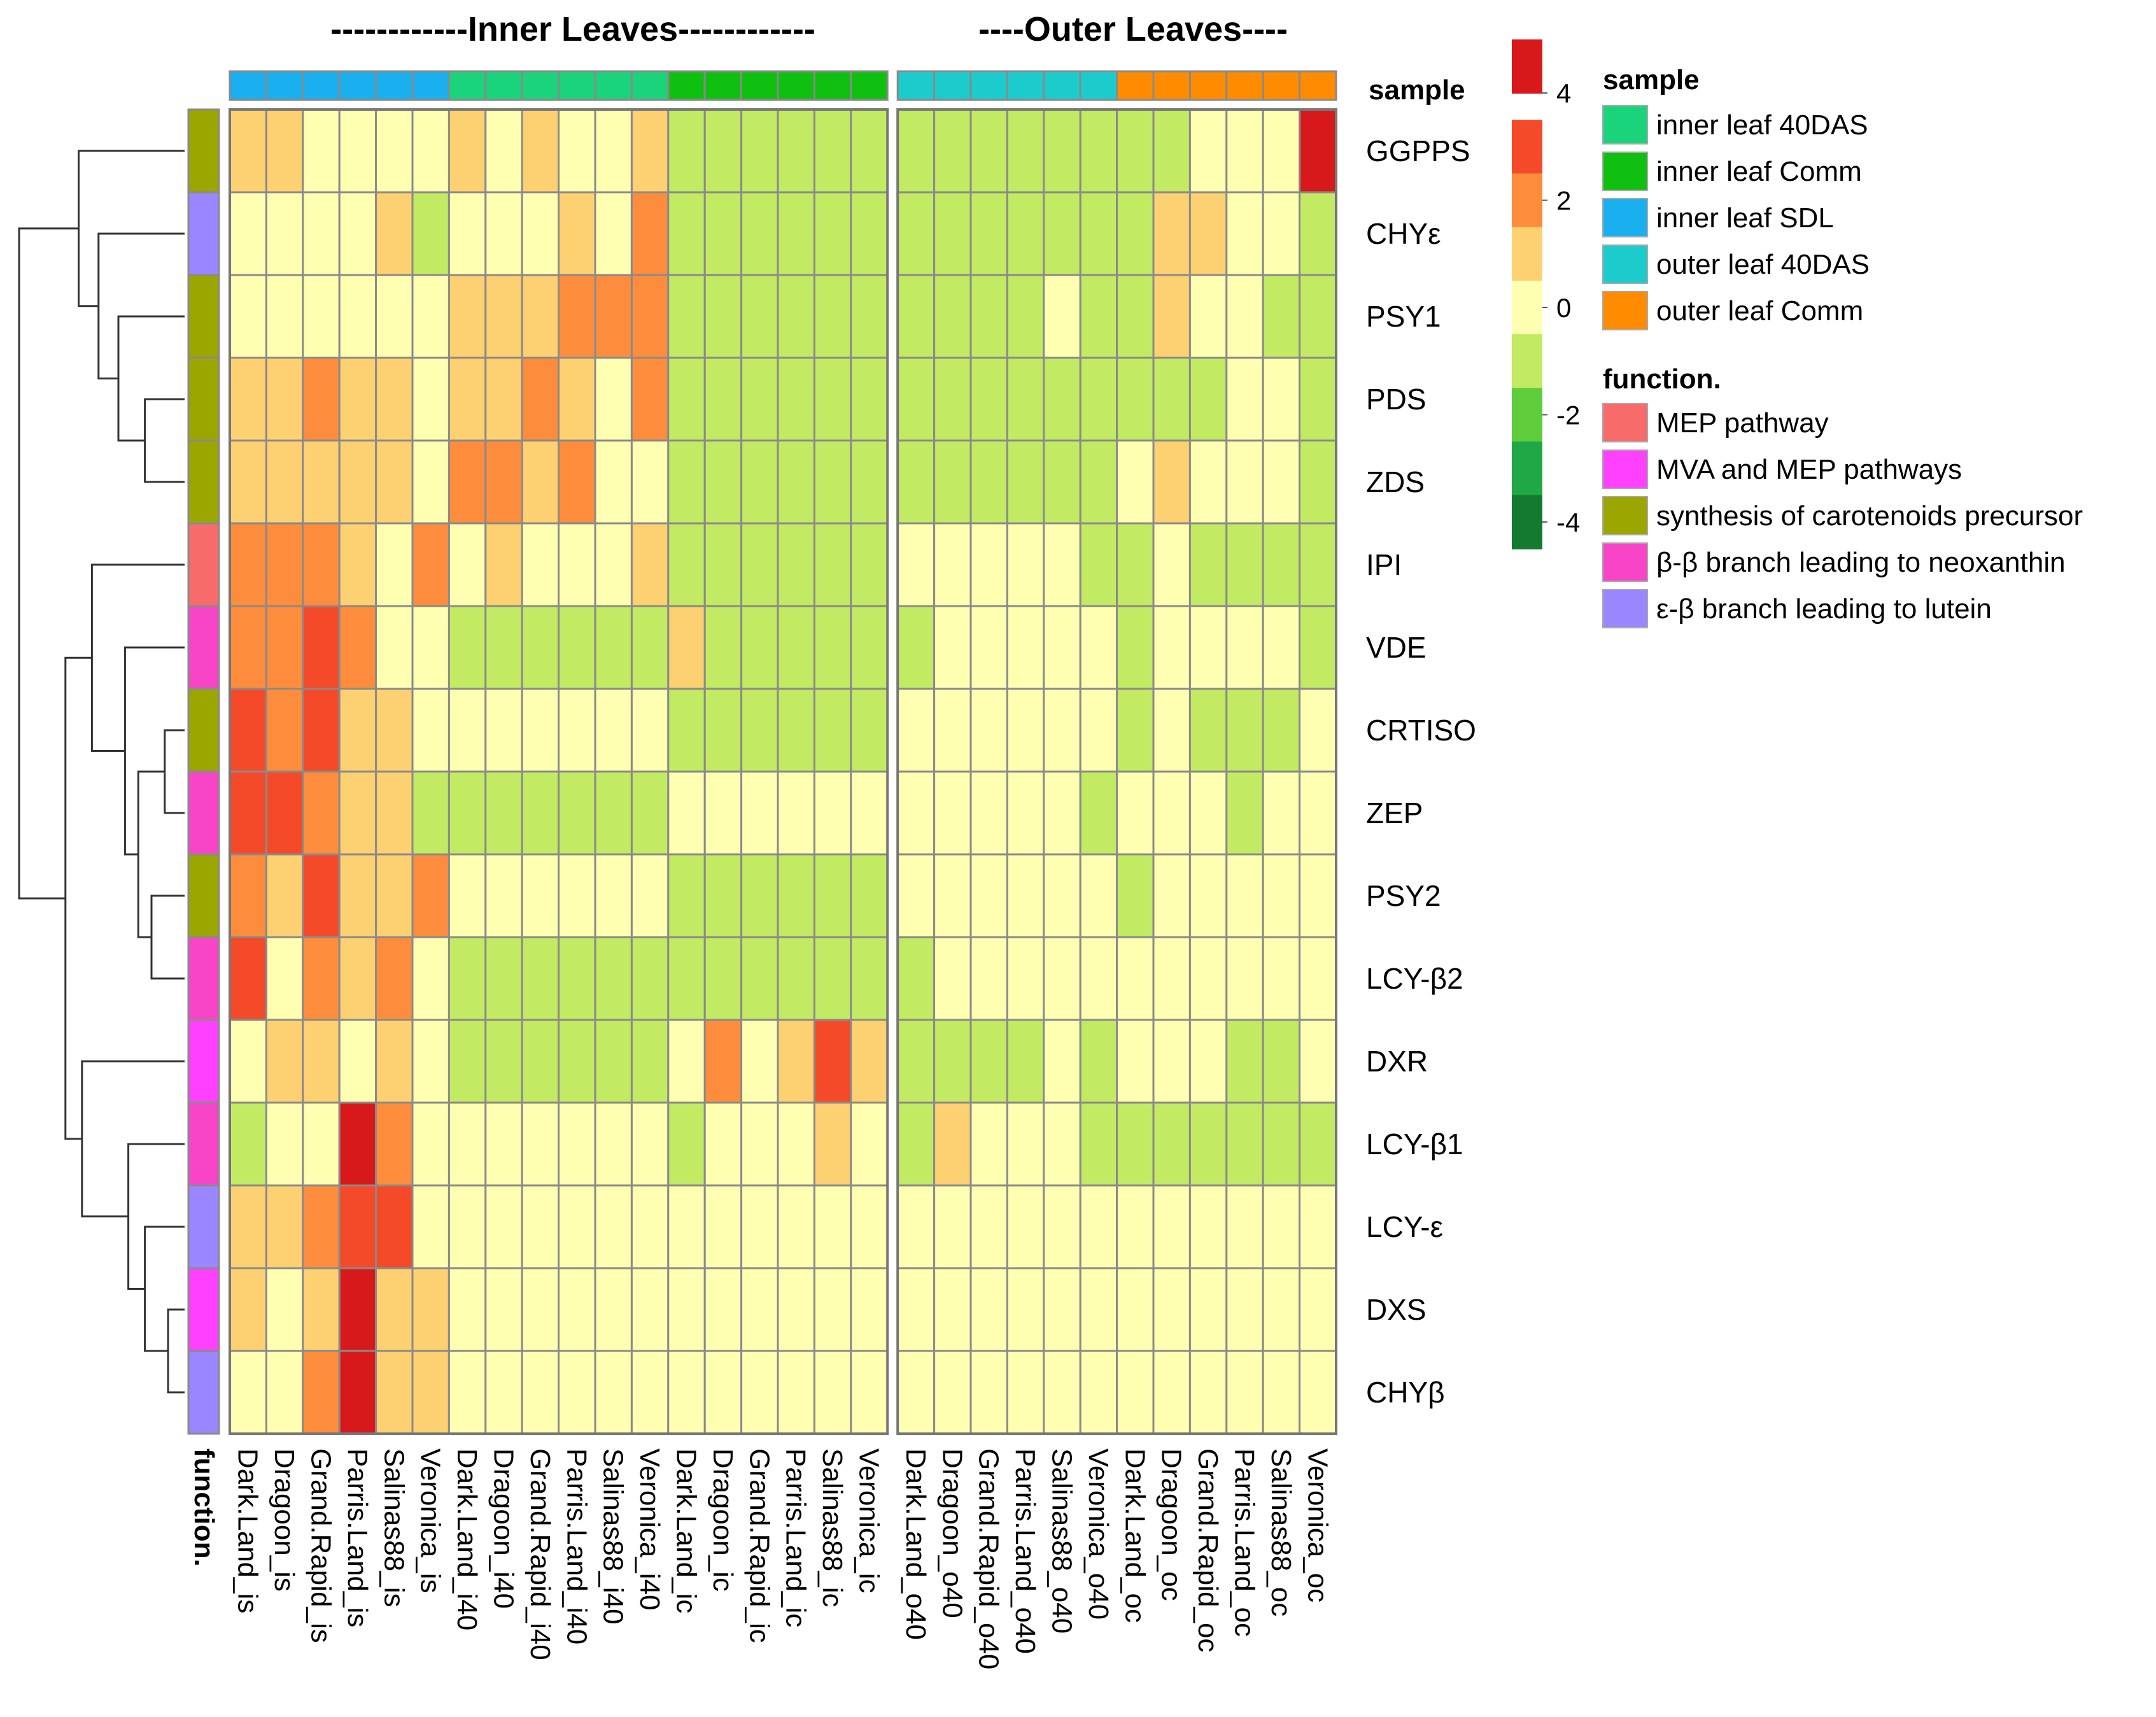 This screenshot has height=1717, width=2156. Describe the element at coordinates (796, 482) in the screenshot. I see `cell-zds-parris-land-ic` at that location.